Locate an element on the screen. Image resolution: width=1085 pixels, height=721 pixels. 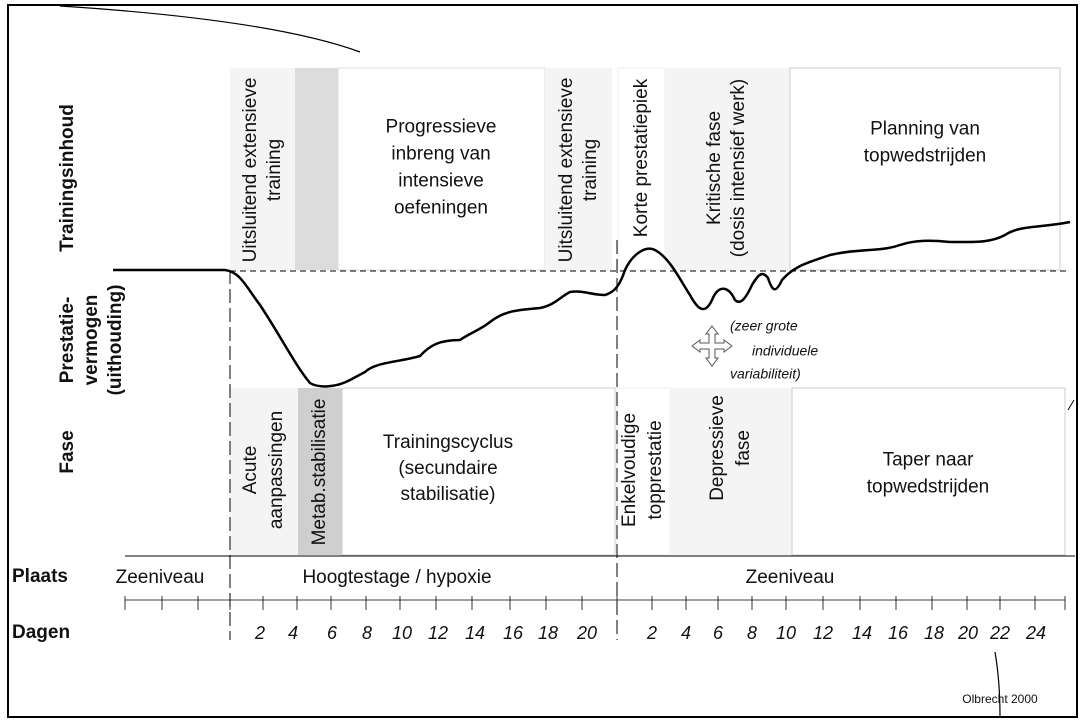
box-text: Korte prestatiepiek is located at coordinates (641, 157).